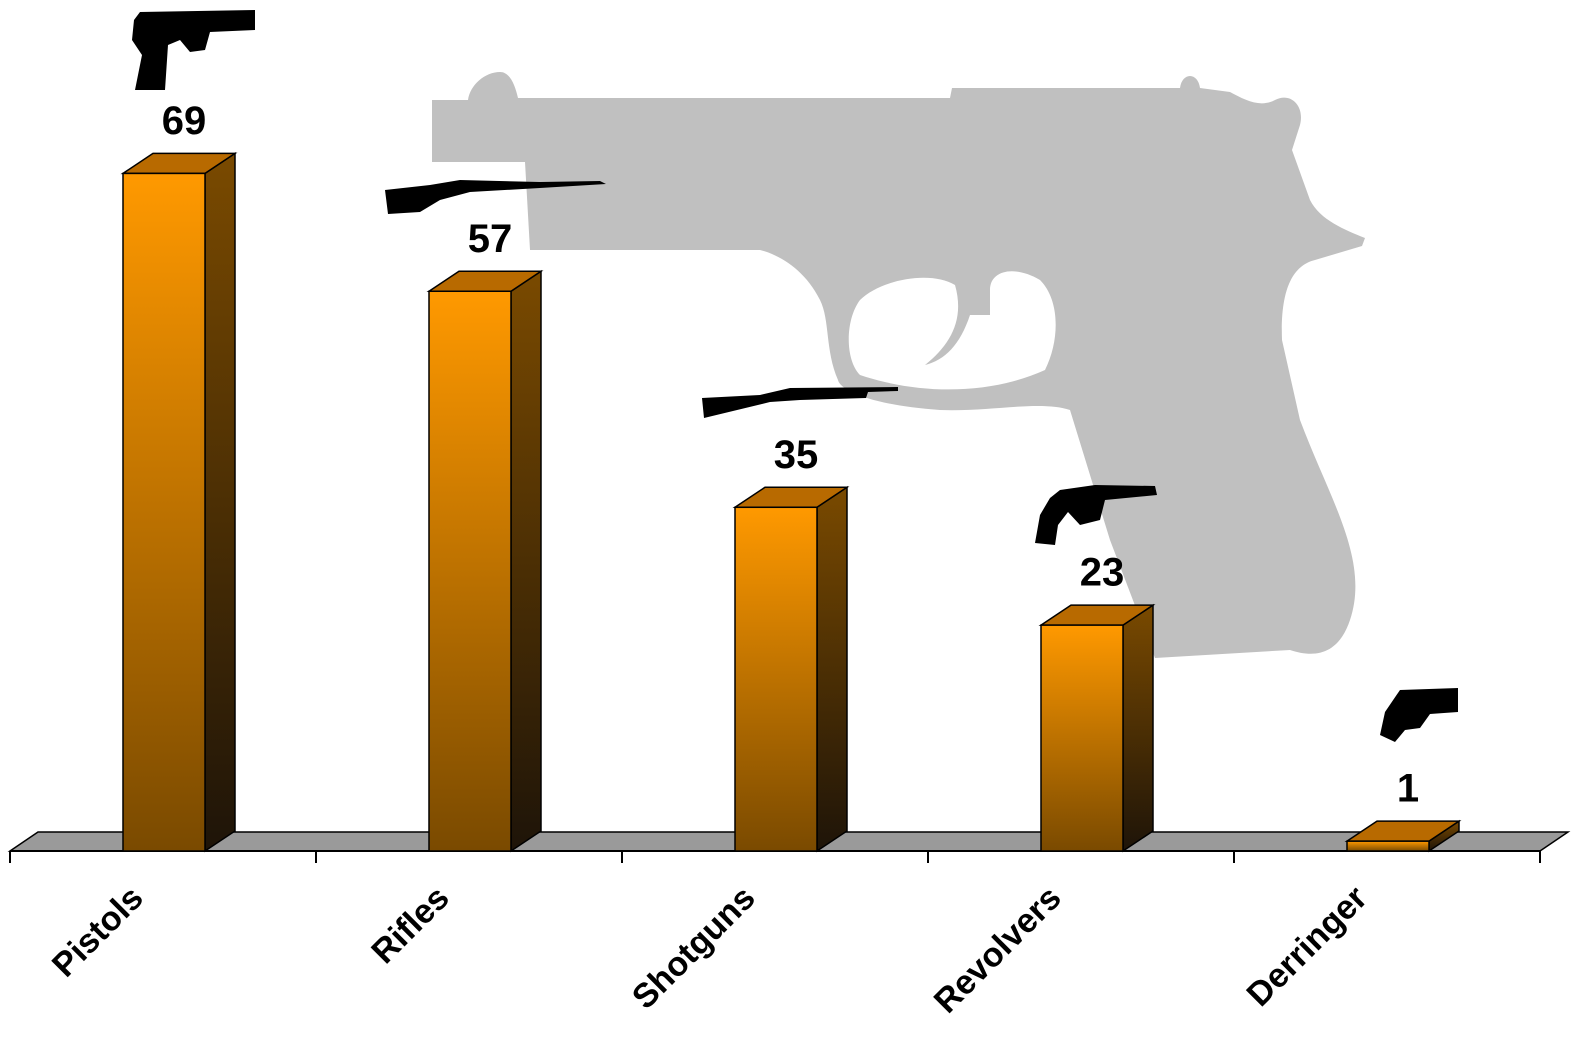 The height and width of the screenshot is (1041, 1584). Describe the element at coordinates (1102, 573) in the screenshot. I see `value-label: 23` at that location.